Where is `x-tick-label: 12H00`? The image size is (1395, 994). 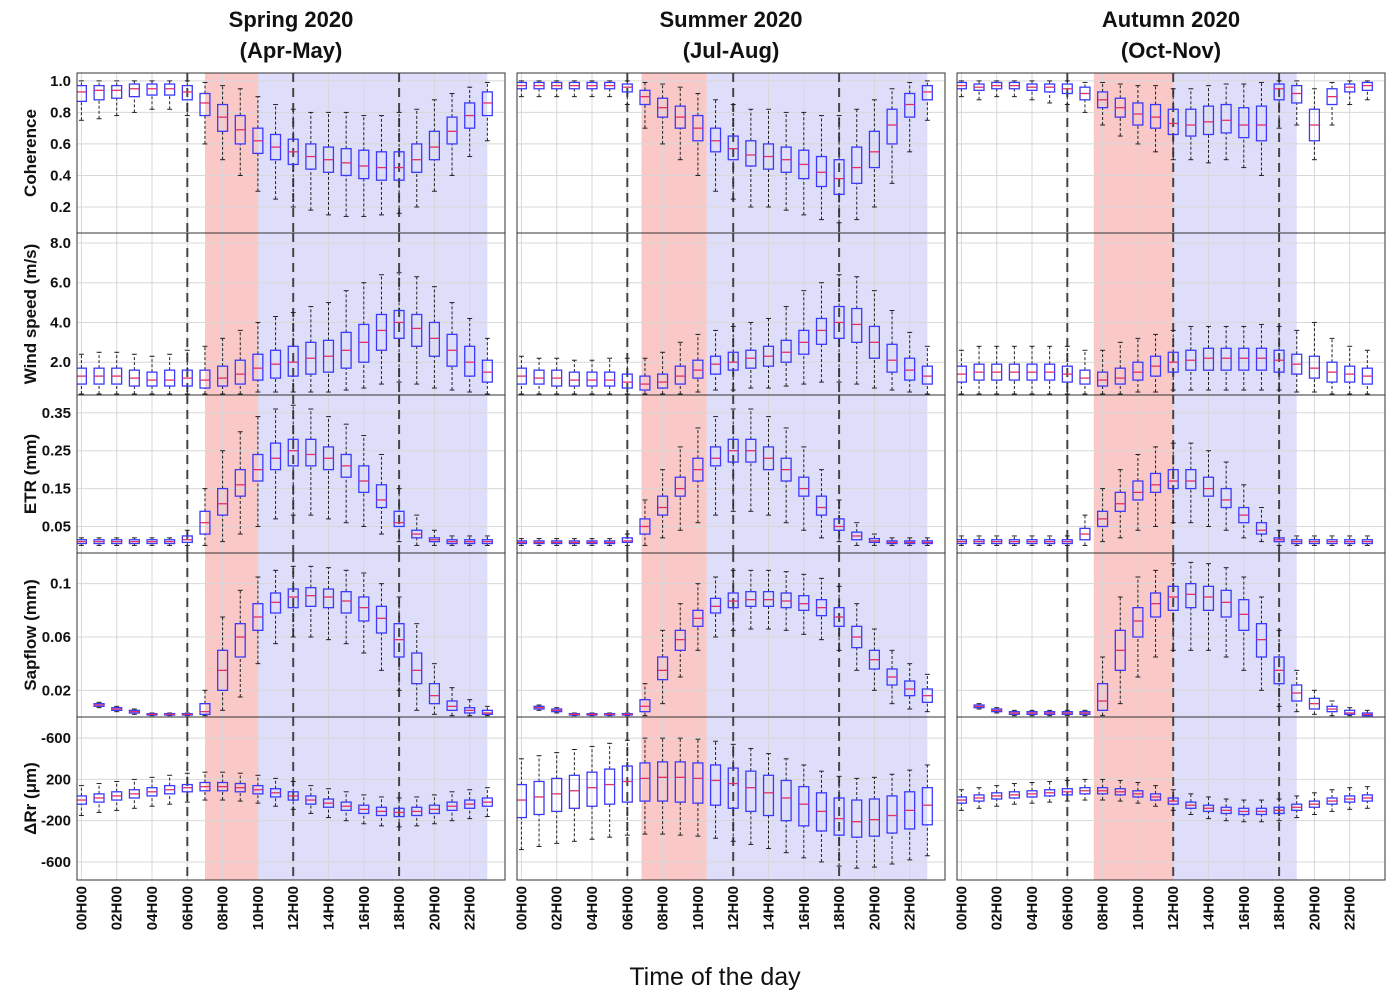
x-tick-label: 12H00 is located at coordinates (293, 908).